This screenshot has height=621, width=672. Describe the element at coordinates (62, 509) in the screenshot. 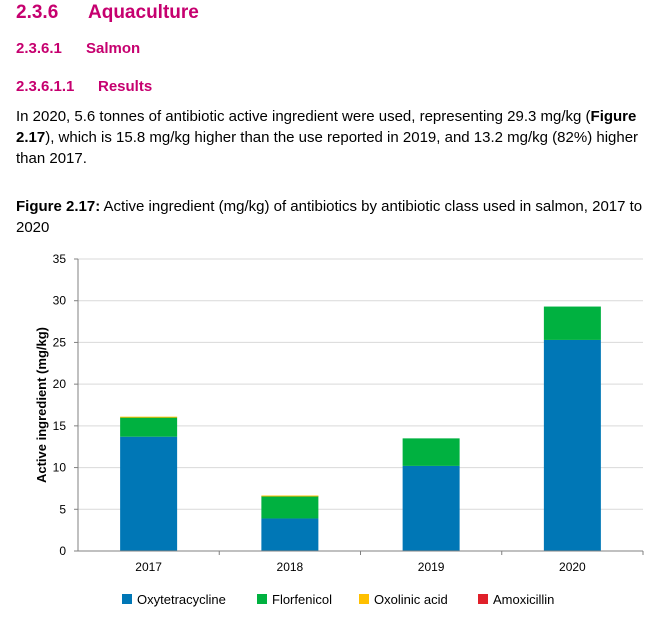

I see `y-tick-label: 5` at that location.